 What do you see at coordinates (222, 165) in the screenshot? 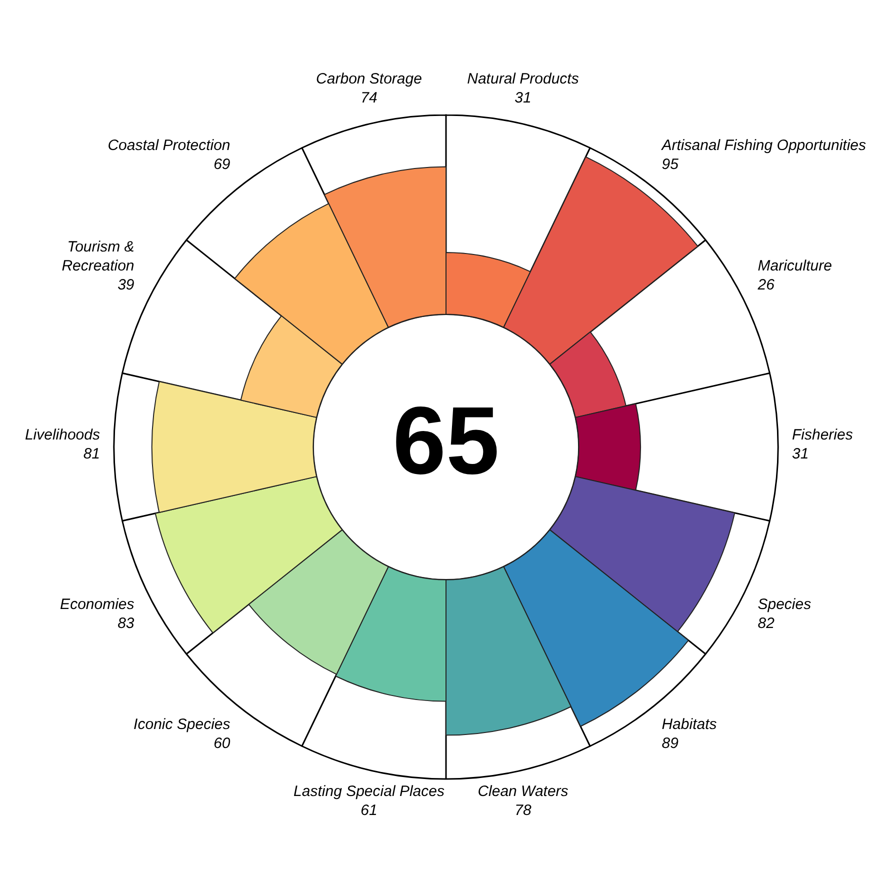
I see `data-label: 69` at bounding box center [222, 165].